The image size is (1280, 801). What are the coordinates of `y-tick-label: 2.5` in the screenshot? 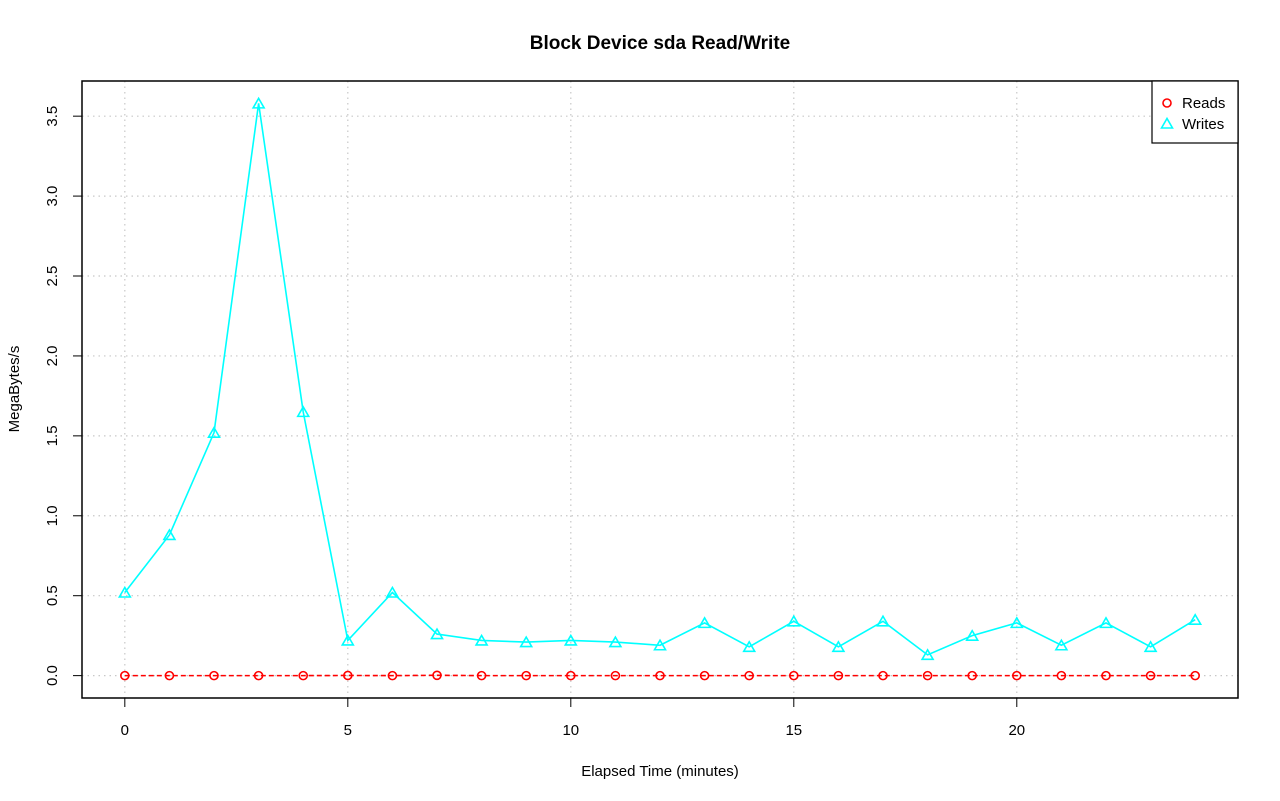 It's located at (52, 276).